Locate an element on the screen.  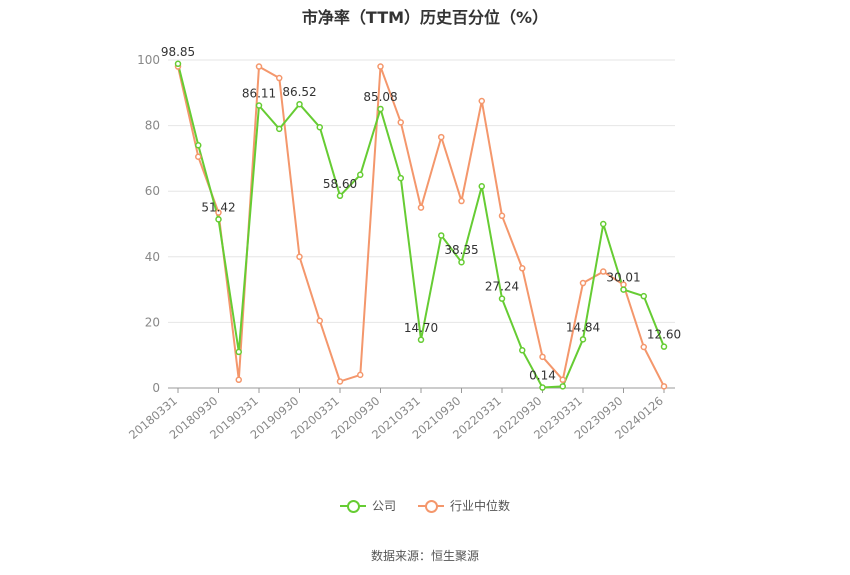
data-label: 14.70 is located at coordinates (421, 328).